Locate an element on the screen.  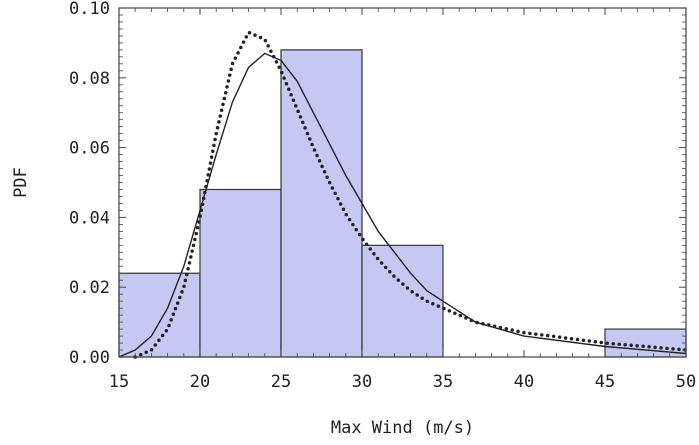
x-tick-label: 15 is located at coordinates (119, 382).